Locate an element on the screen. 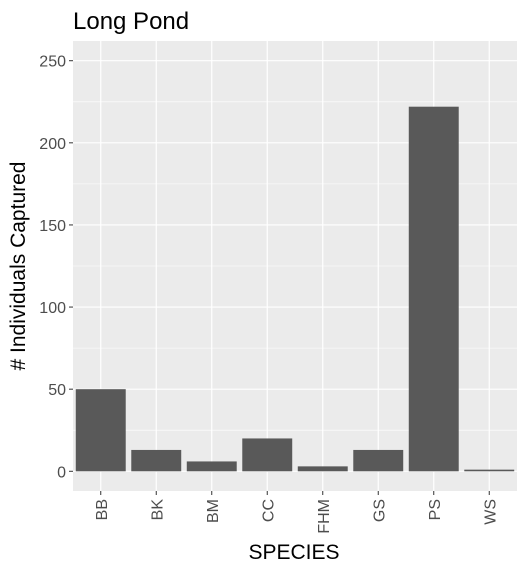 Image resolution: width=523 pixels, height=573 pixels. bar-bm is located at coordinates (211, 466).